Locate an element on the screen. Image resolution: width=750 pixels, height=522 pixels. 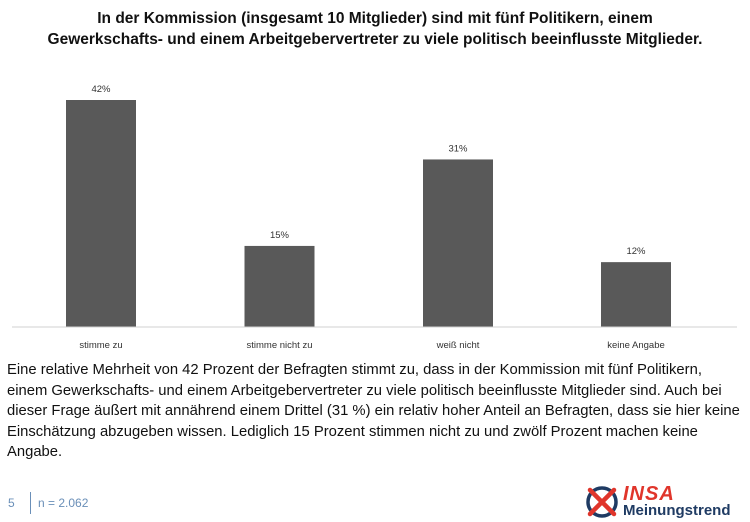
category-label-1: stimme nicht zu is located at coordinates (280, 345).